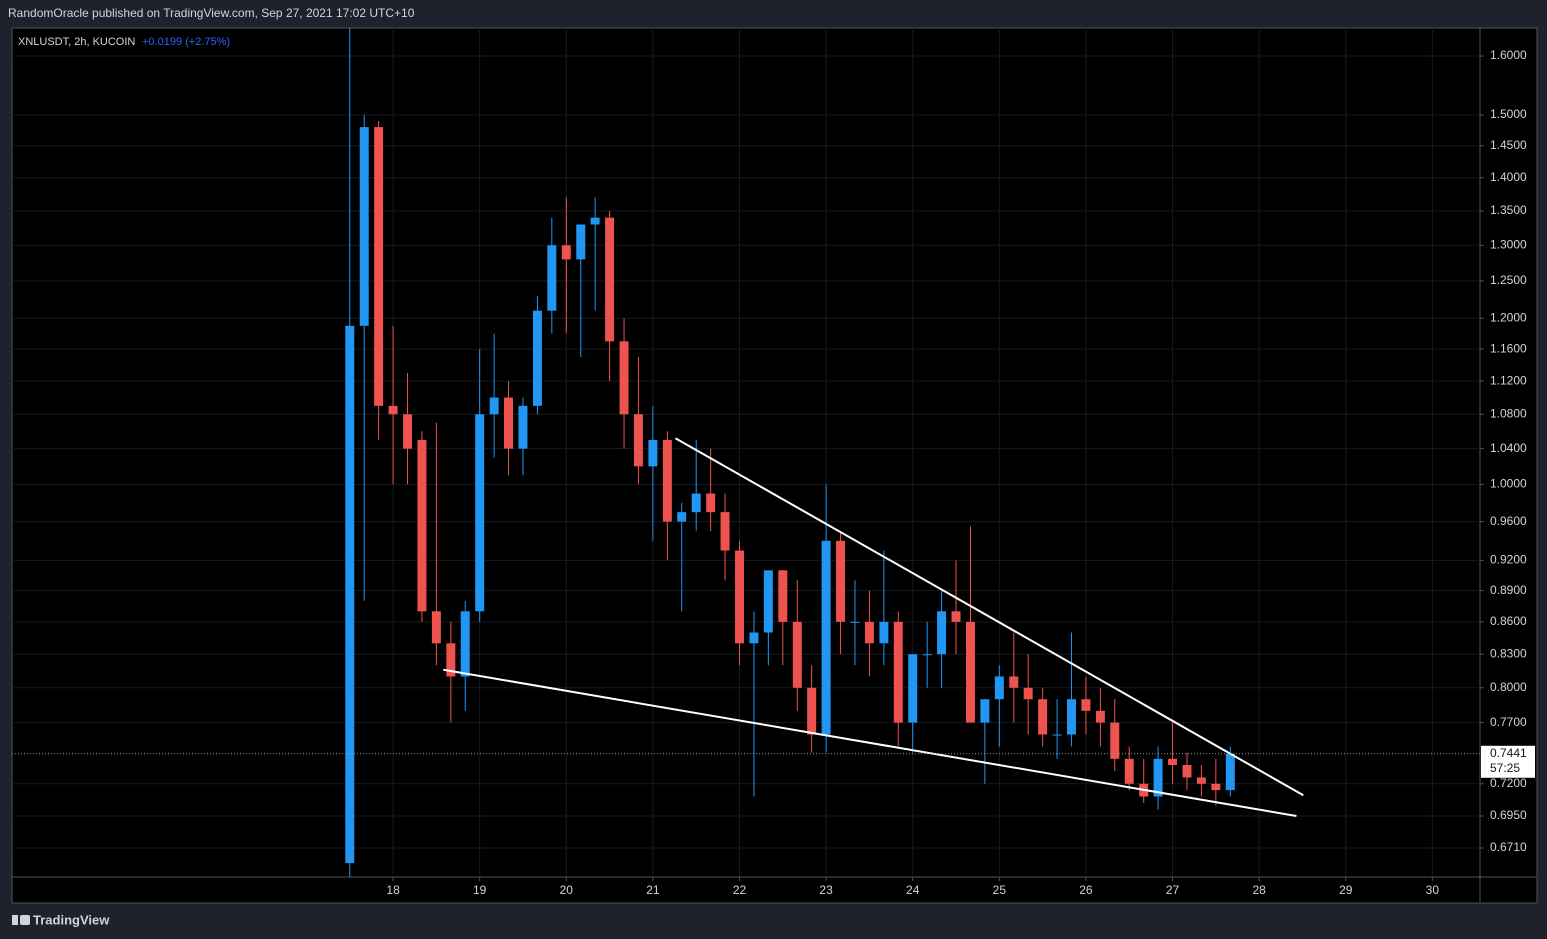  What do you see at coordinates (1508, 521) in the screenshot?
I see `y-tick-label: 0.9600` at bounding box center [1508, 521].